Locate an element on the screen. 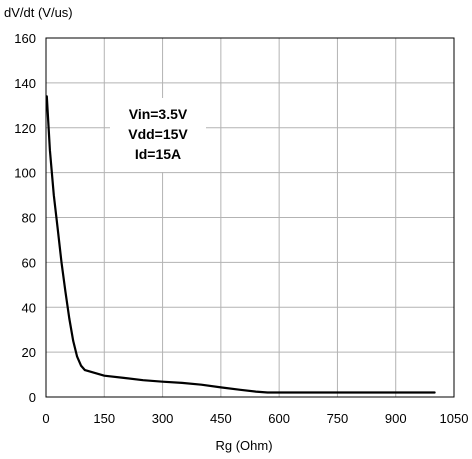 This screenshot has height=459, width=472. y-tick-label: 60 is located at coordinates (29, 262).